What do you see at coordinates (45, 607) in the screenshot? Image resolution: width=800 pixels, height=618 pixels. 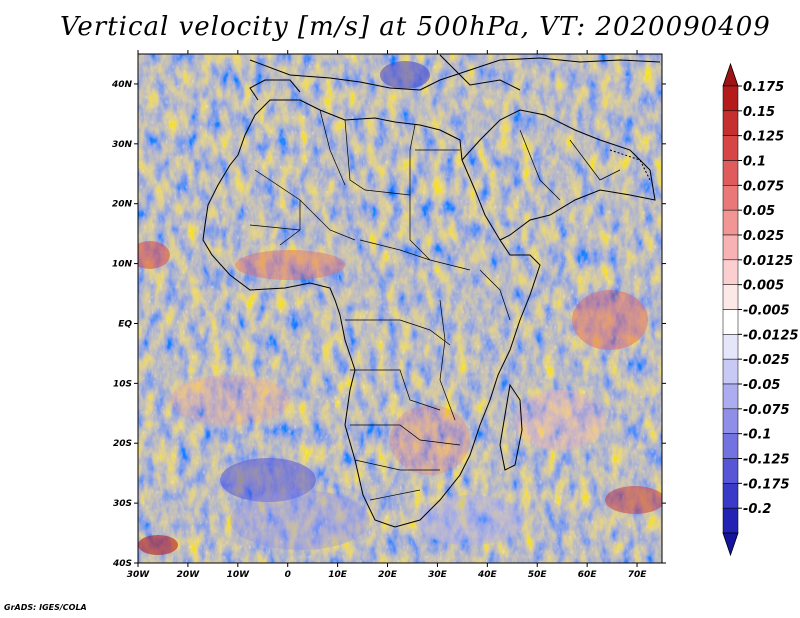 I see `credit-text: GrADS: IGES/COLA` at bounding box center [45, 607].